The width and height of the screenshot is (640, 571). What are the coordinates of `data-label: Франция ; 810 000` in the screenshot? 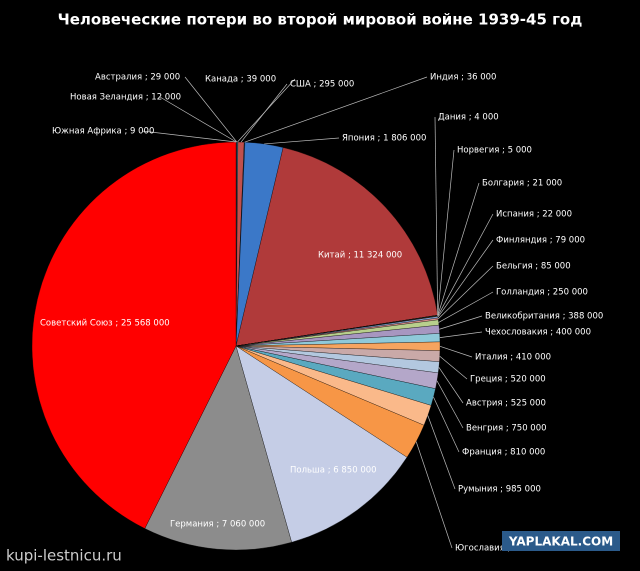 It's located at (503, 453).